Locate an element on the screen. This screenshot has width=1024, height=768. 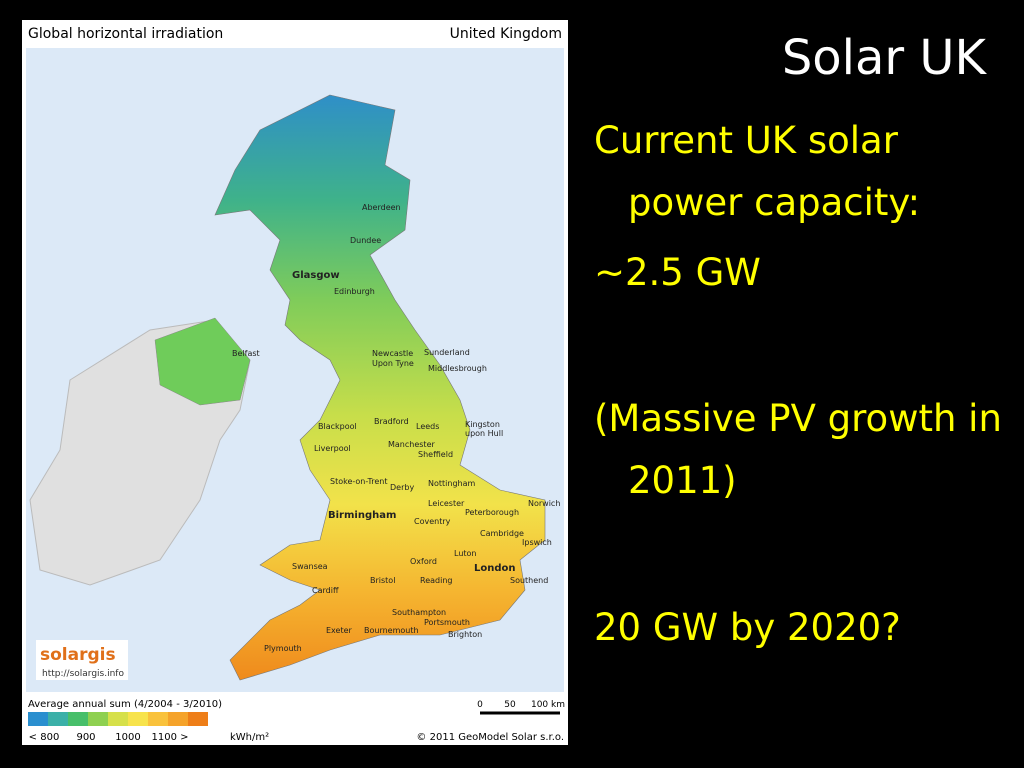
legend-title: Average annual sum (4/2004 - 3/2010) is located at coordinates (125, 704).